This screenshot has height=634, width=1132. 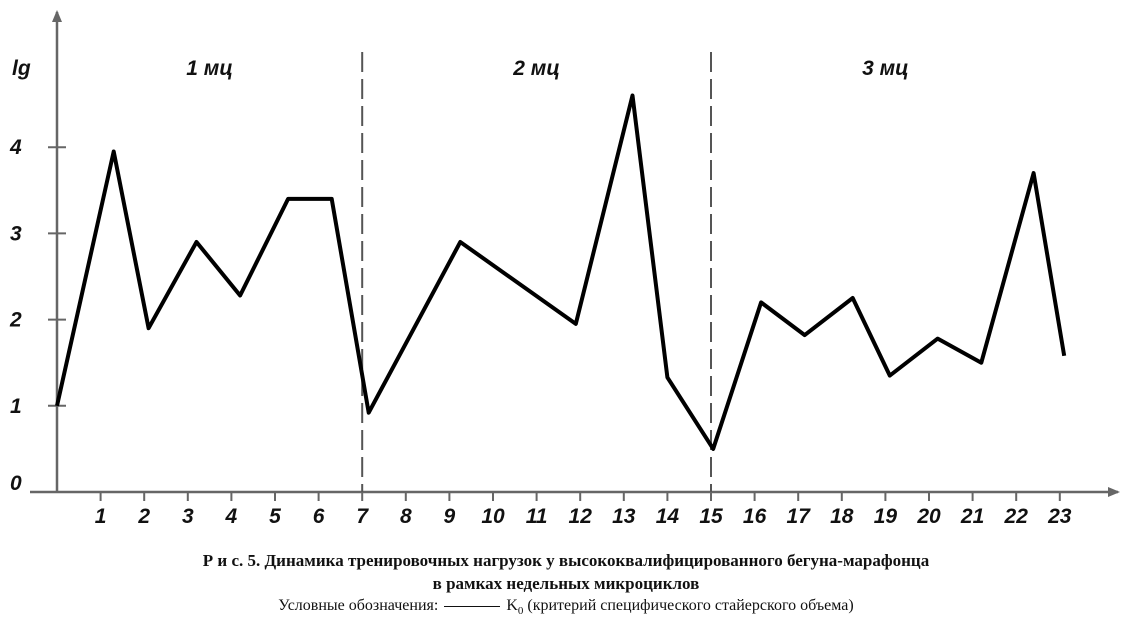 I want to click on legend-subscript: 0, so click(x=520, y=611).